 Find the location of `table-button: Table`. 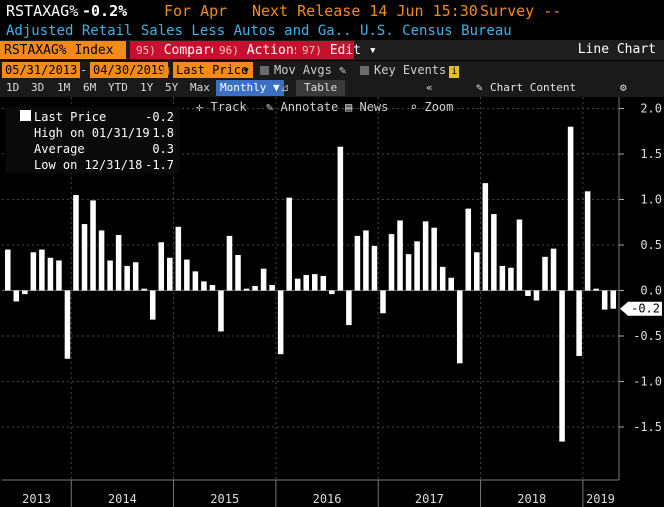

table-button: Table is located at coordinates (321, 88).